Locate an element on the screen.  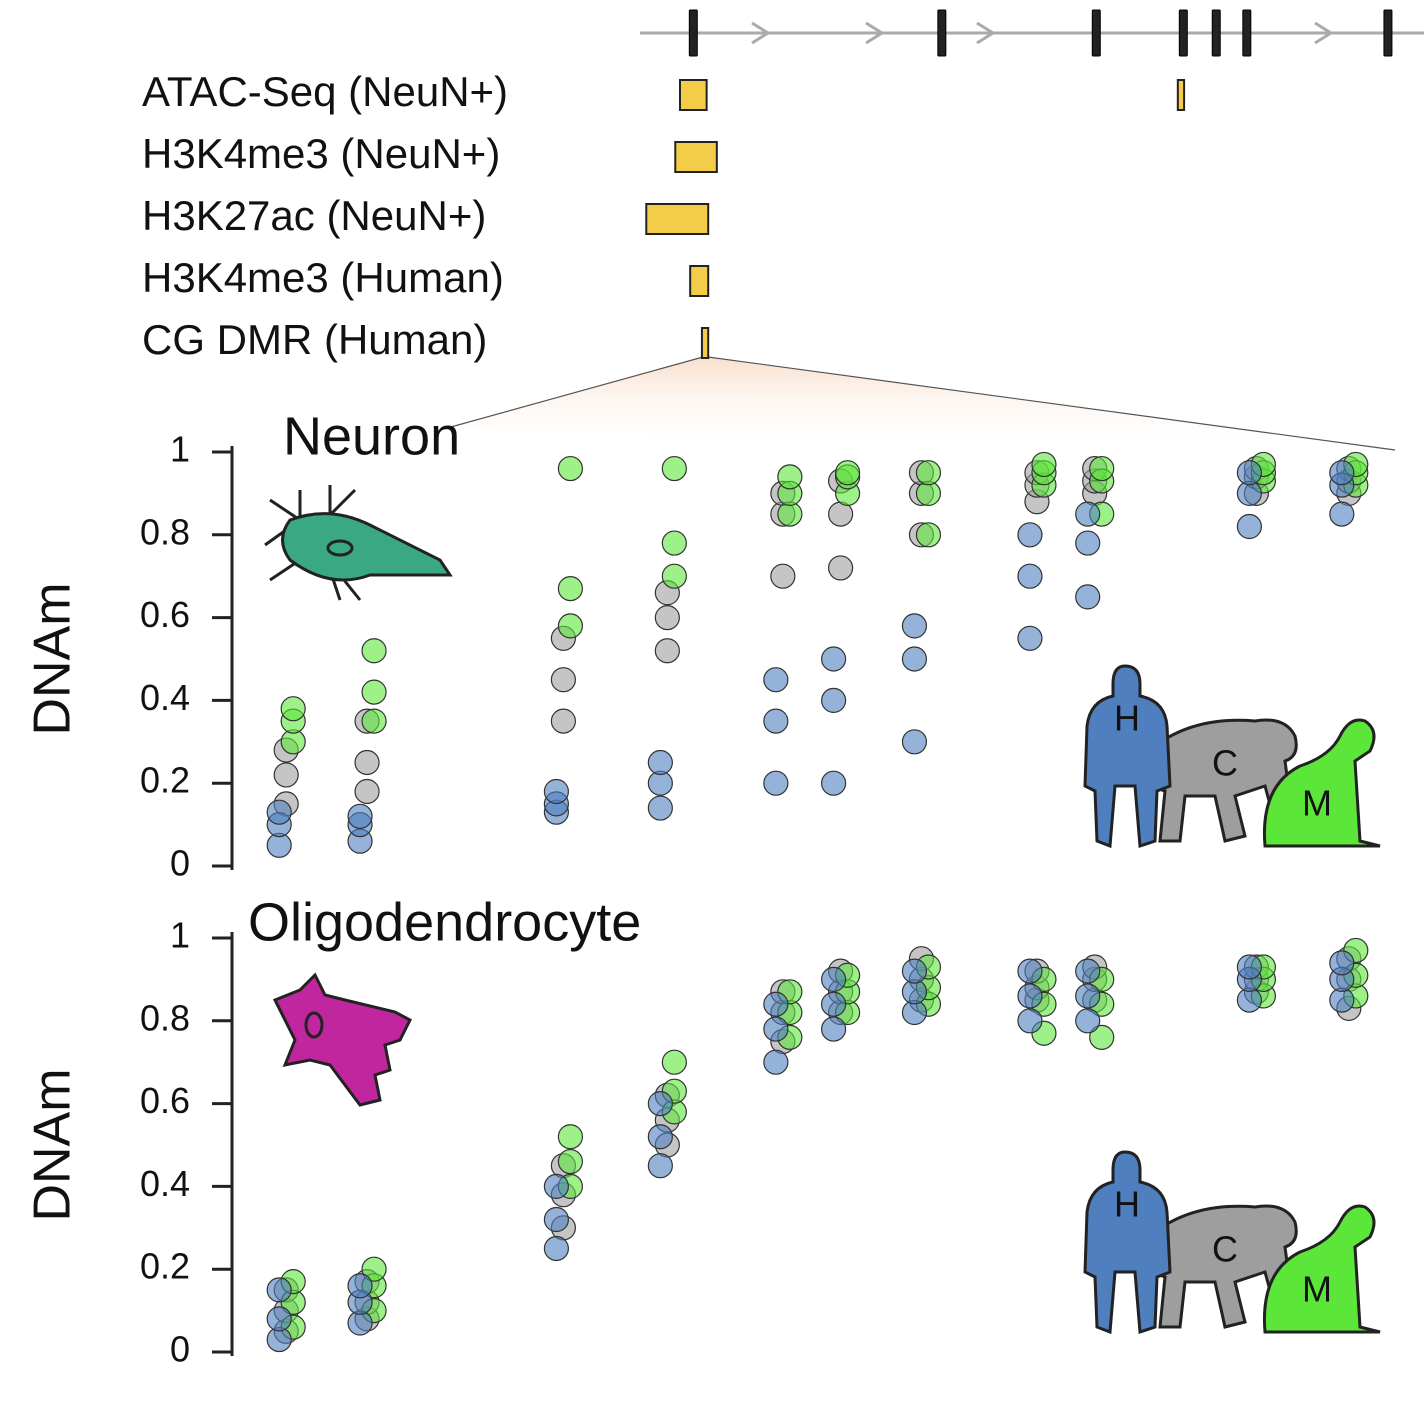
zoom-region is located at coordinates (917, 403).